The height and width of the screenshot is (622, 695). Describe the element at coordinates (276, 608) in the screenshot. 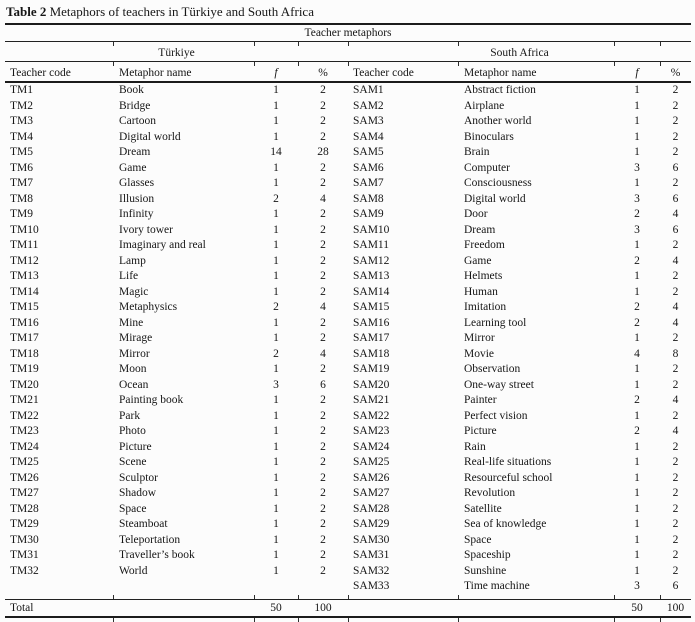

I see `total-turkiye-frequency: 50` at that location.